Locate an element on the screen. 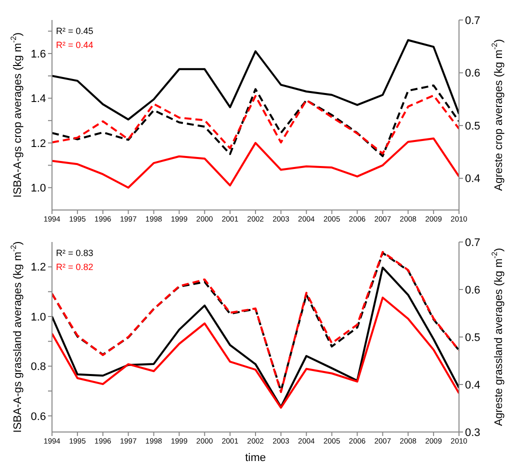  y2-tick-label: 0.3 is located at coordinates (472, 432).